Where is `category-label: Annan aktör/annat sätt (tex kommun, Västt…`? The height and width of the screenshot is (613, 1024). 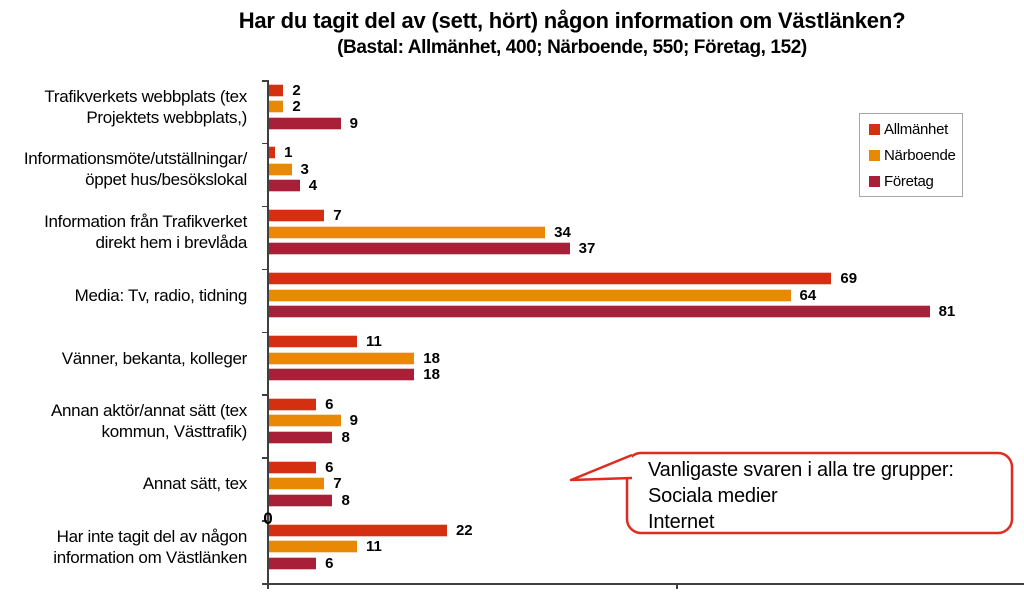 category-label: Annan aktör/annat sätt (tex kommun, Västt… is located at coordinates (148, 420).